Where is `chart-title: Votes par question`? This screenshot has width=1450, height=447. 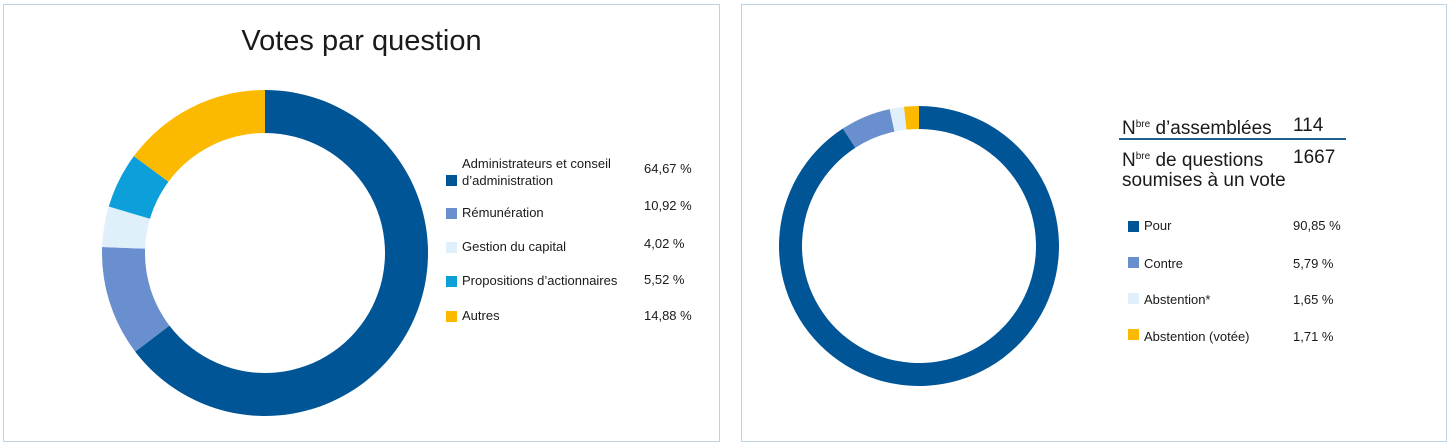
chart-title: Votes par question is located at coordinates (361, 41).